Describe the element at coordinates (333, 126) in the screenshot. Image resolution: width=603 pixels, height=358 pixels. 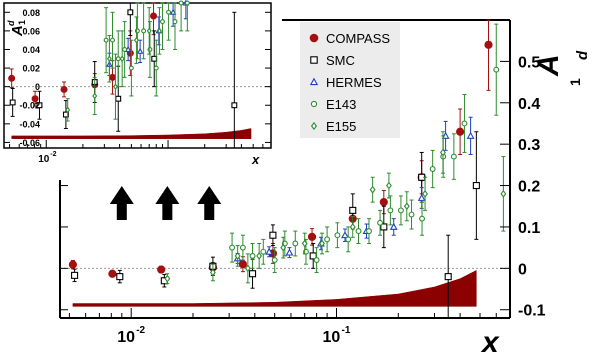
I see `legend-entry: E155` at that location.